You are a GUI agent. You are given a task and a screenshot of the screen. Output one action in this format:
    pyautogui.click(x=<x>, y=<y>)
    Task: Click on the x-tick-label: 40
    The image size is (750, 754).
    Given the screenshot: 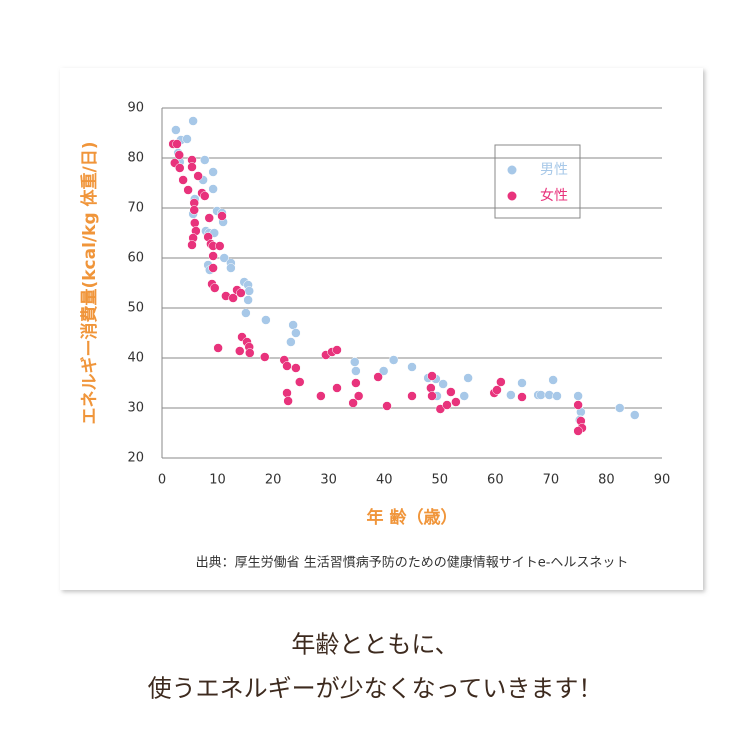 What is the action you would take?
    pyautogui.click(x=384, y=480)
    